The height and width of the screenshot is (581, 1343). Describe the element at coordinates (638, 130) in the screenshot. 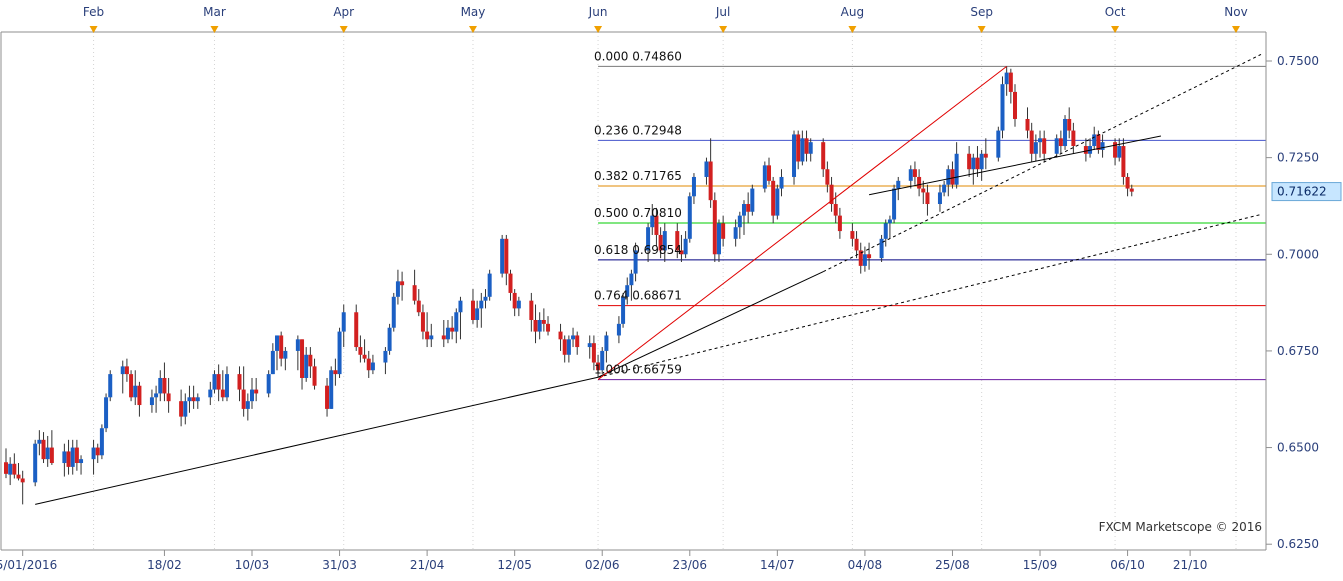

I see `fib-level-label: 0.236 0.72948` at that location.